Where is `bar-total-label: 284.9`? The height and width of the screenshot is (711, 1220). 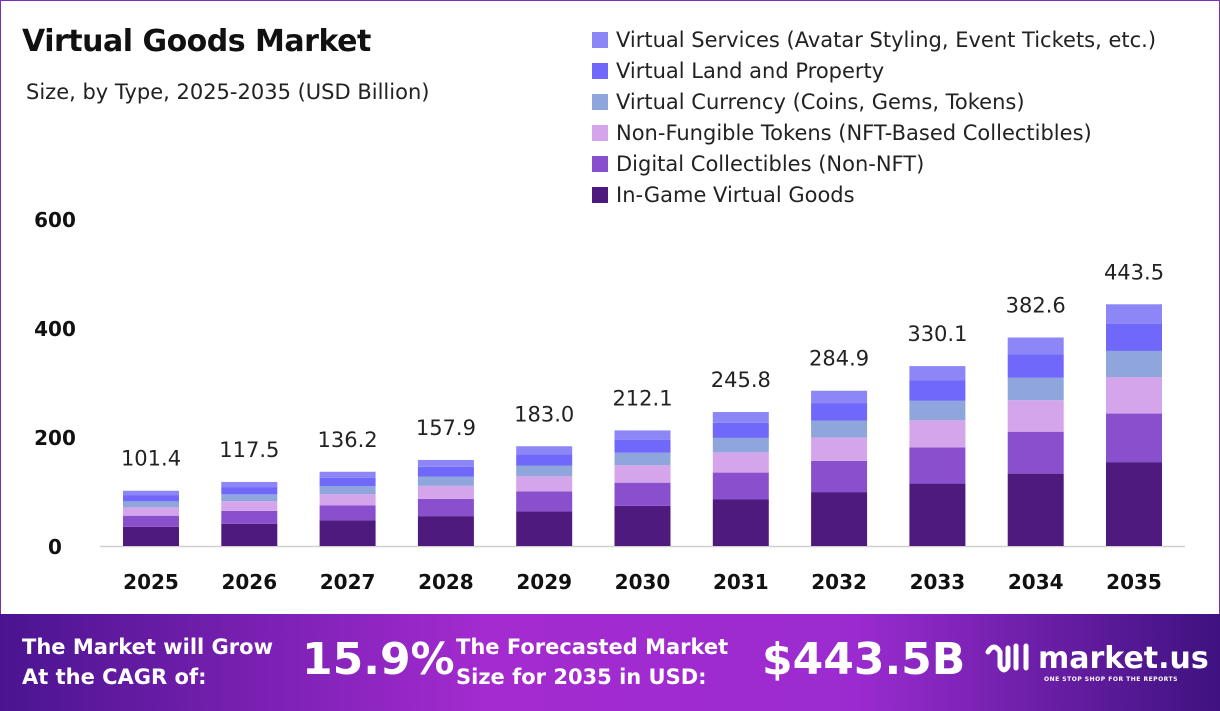 bar-total-label: 284.9 is located at coordinates (839, 359).